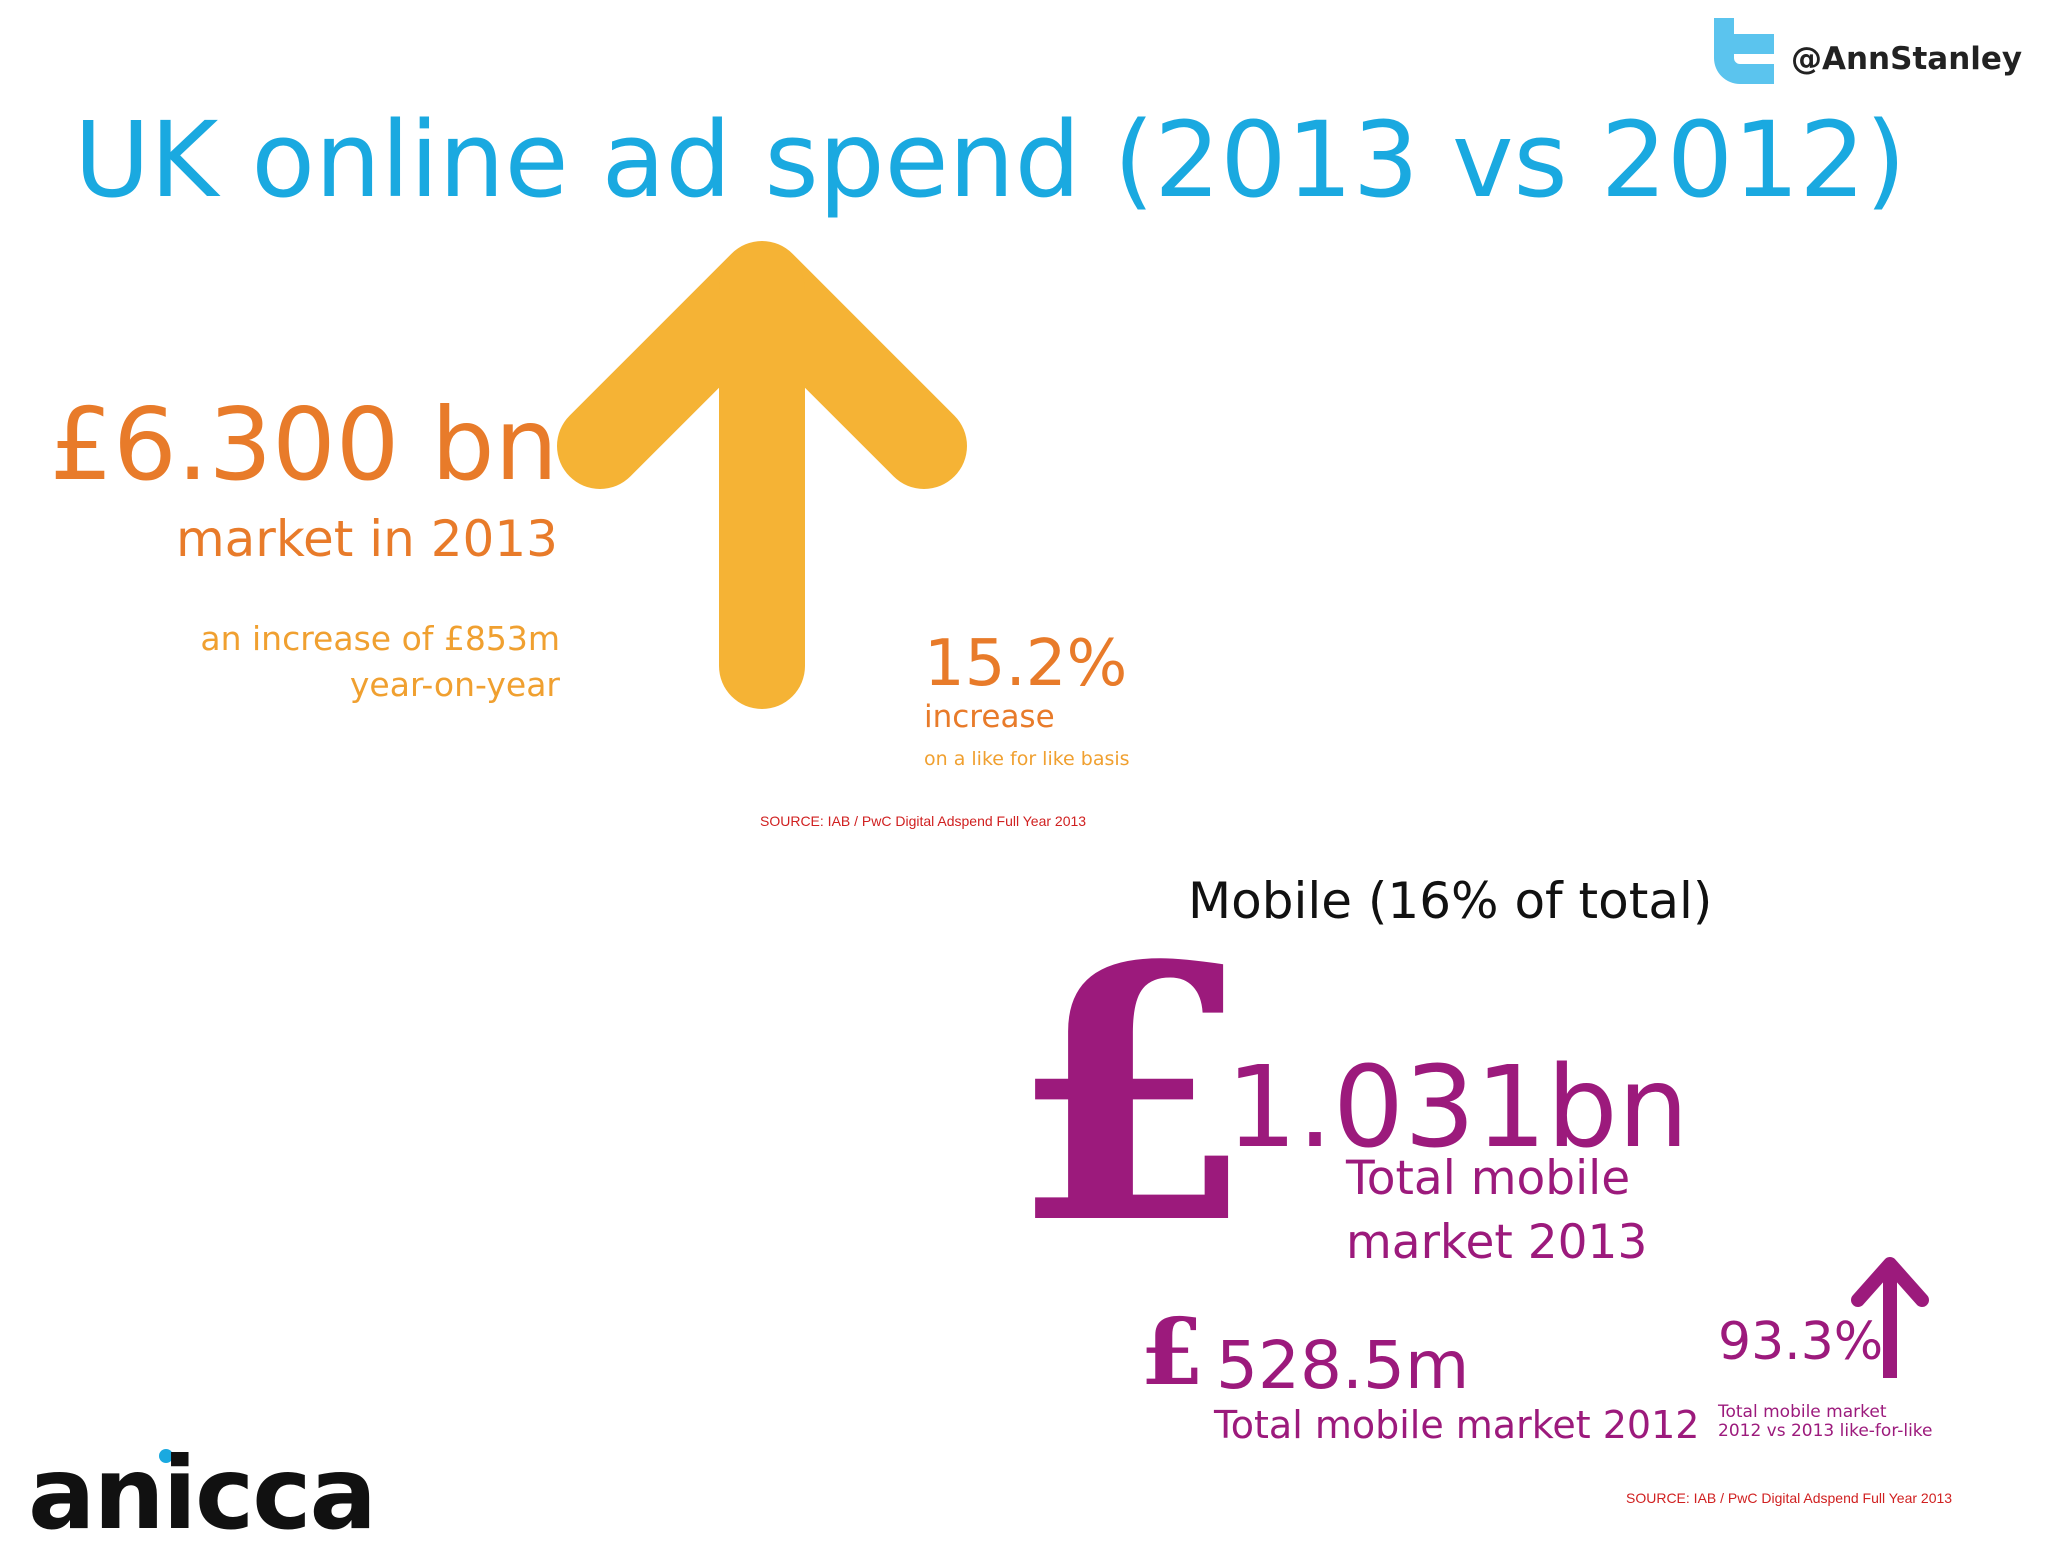 The height and width of the screenshot is (1552, 2048). I want to click on percent-note: on a like for like basis, so click(1027, 759).